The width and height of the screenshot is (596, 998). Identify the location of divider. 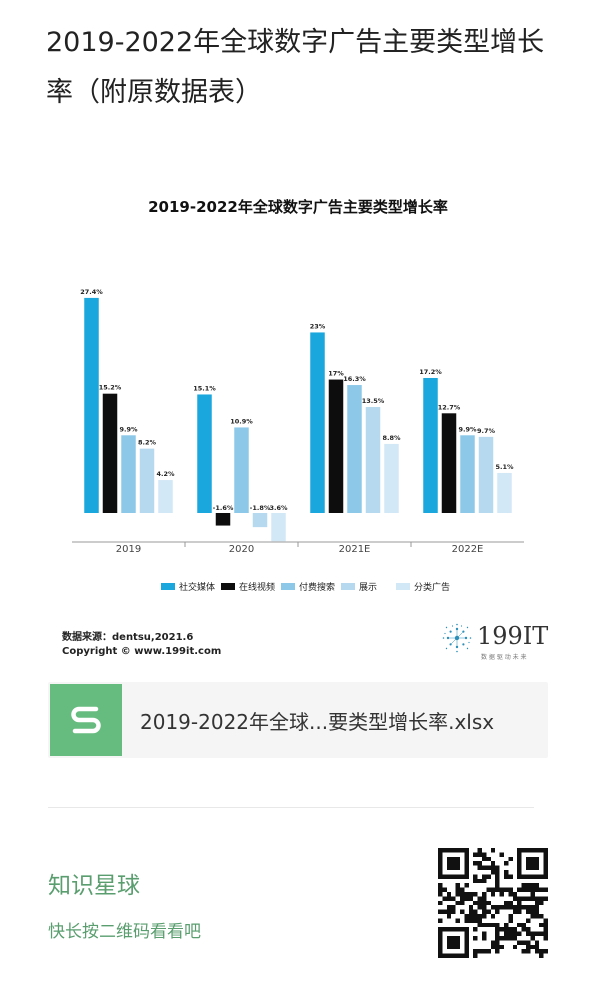
(291, 807).